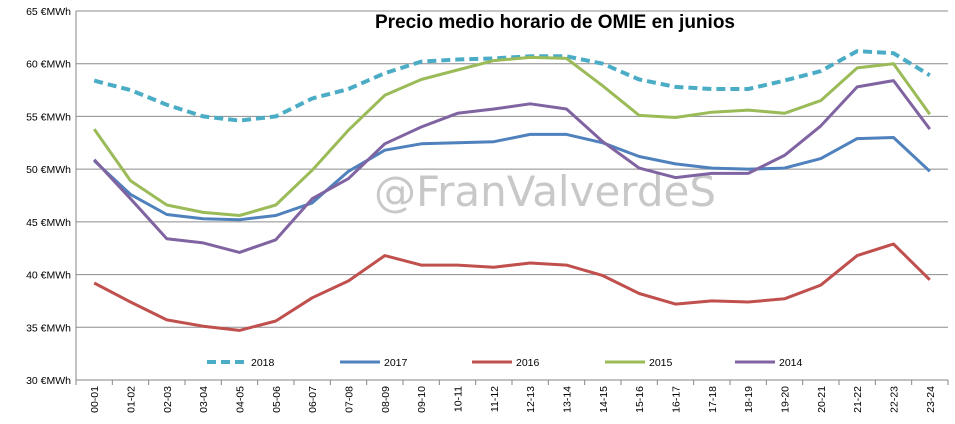 This screenshot has height=424, width=955. I want to click on x-tick-label: 03-04, so click(204, 399).